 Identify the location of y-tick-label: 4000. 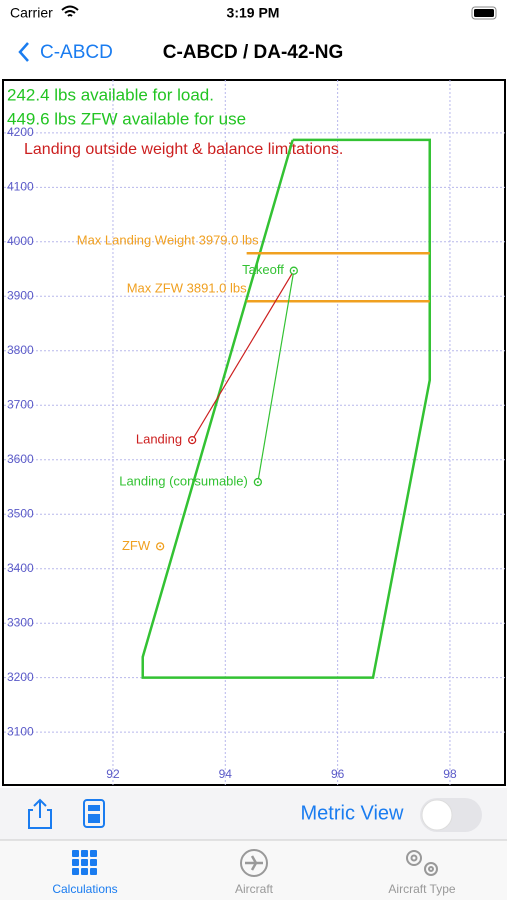
(20, 241).